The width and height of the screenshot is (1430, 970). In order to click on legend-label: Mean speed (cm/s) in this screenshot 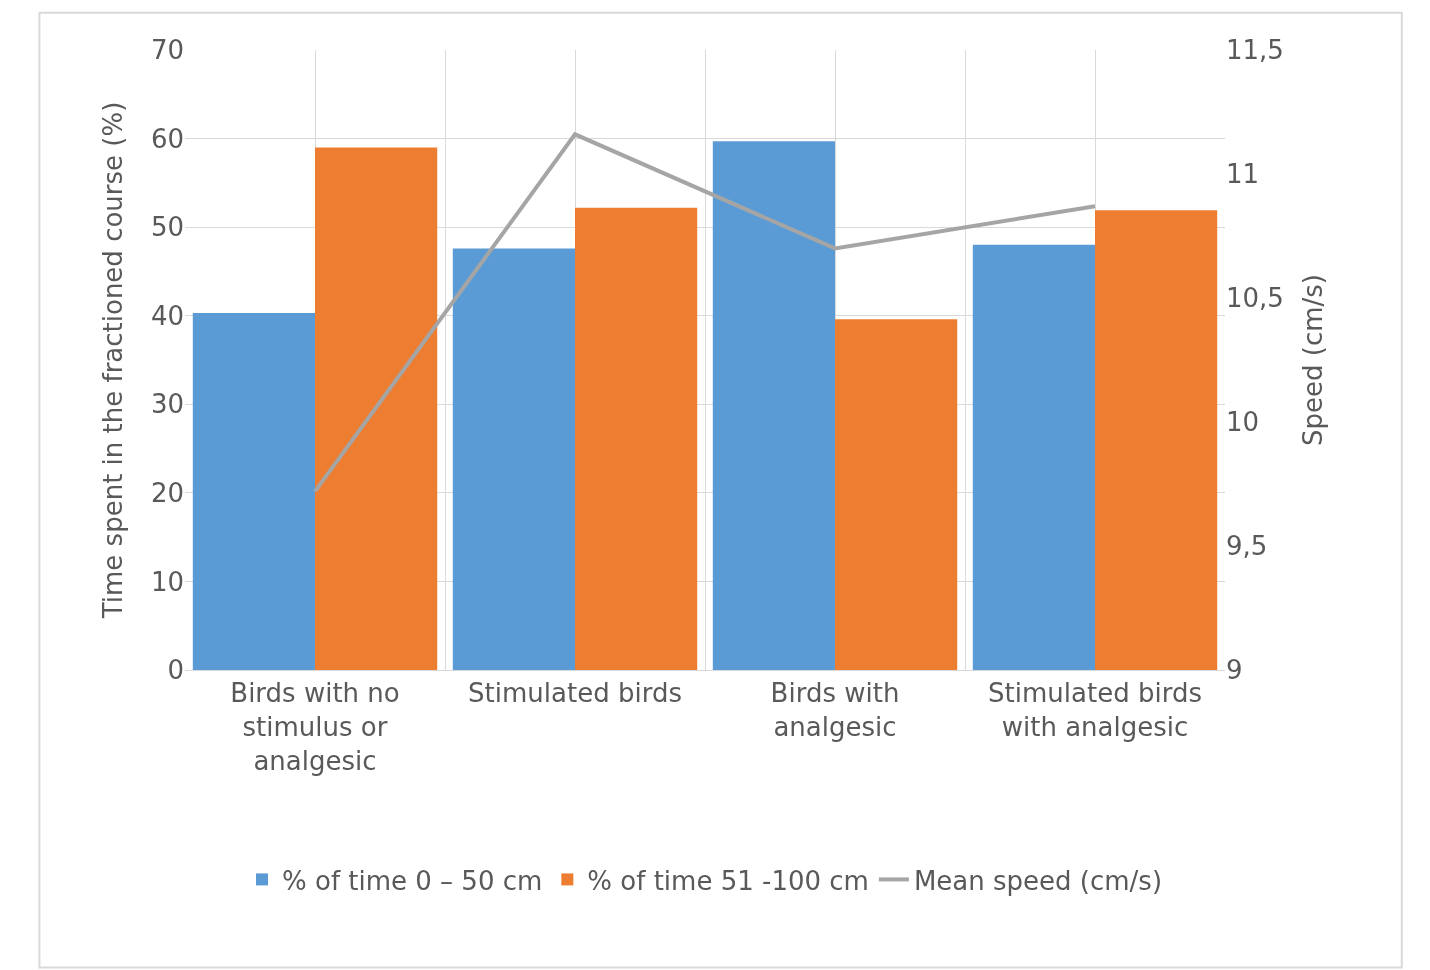, I will do `click(1038, 880)`.